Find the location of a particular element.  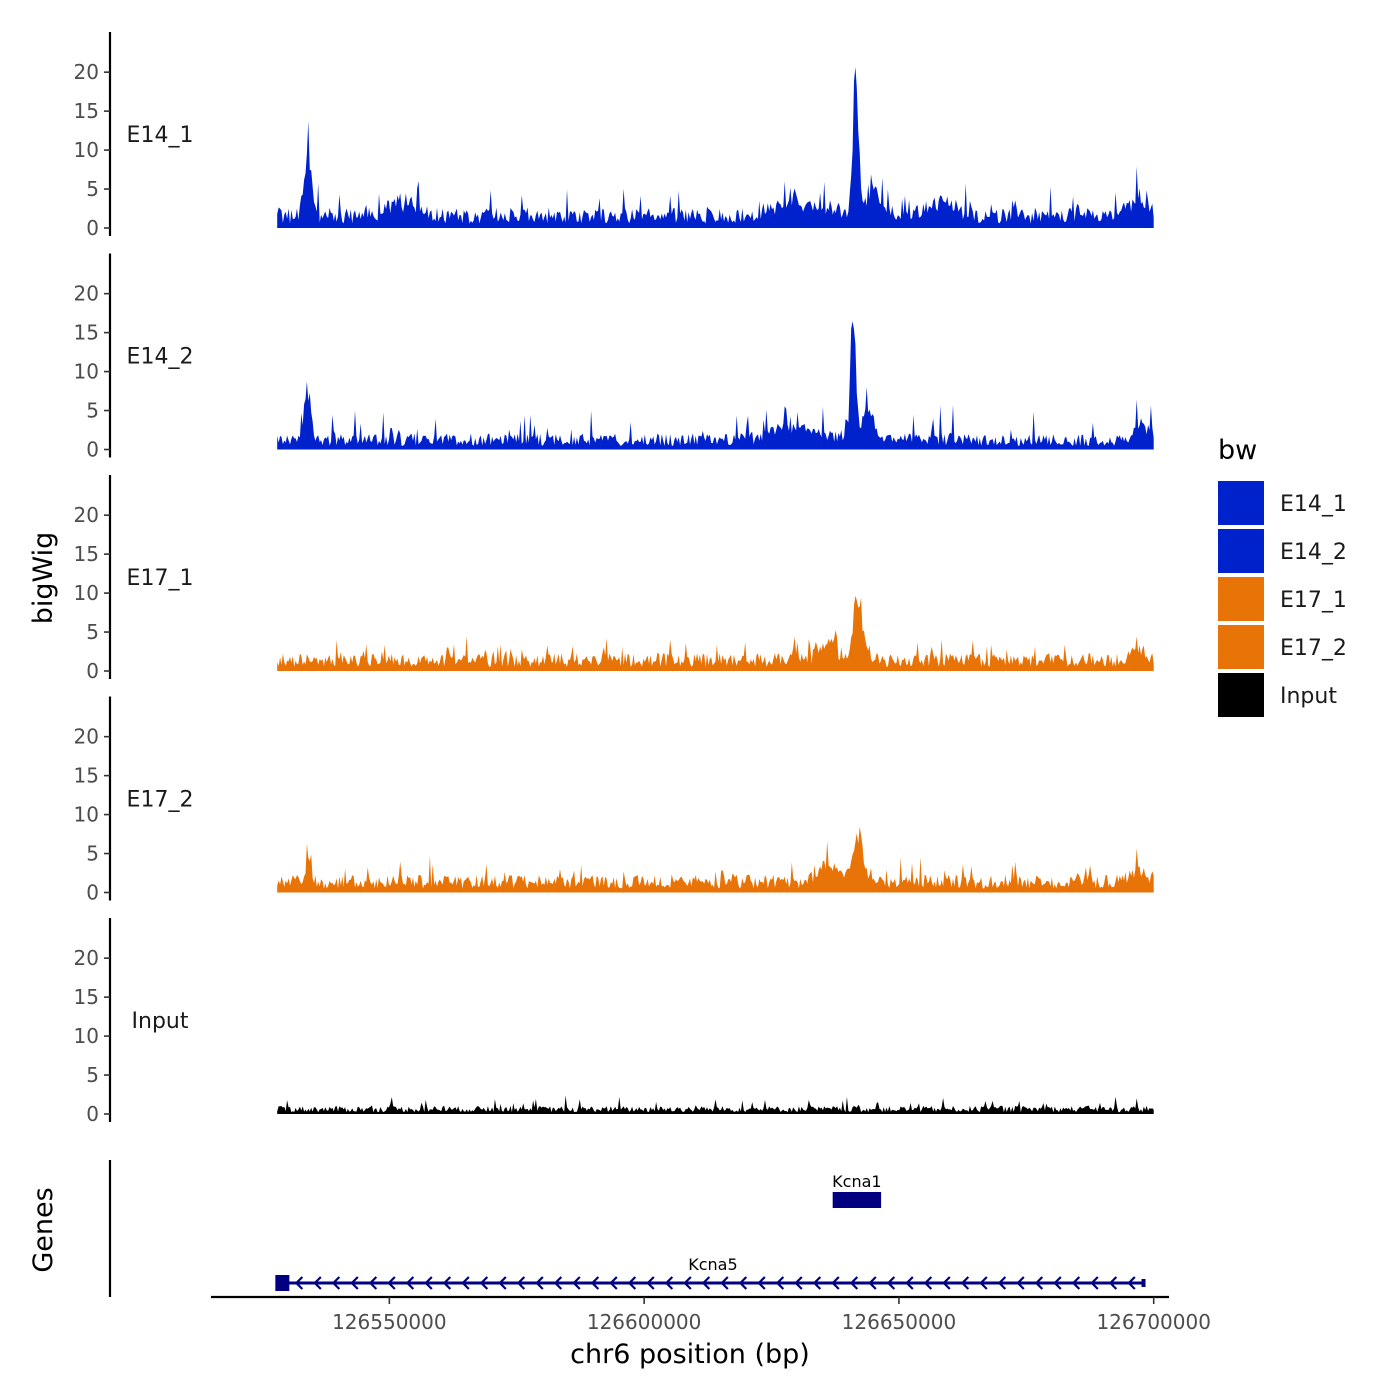

track-e14_1: 0 5 10 15 20 E14_1 is located at coordinates (614, 136).